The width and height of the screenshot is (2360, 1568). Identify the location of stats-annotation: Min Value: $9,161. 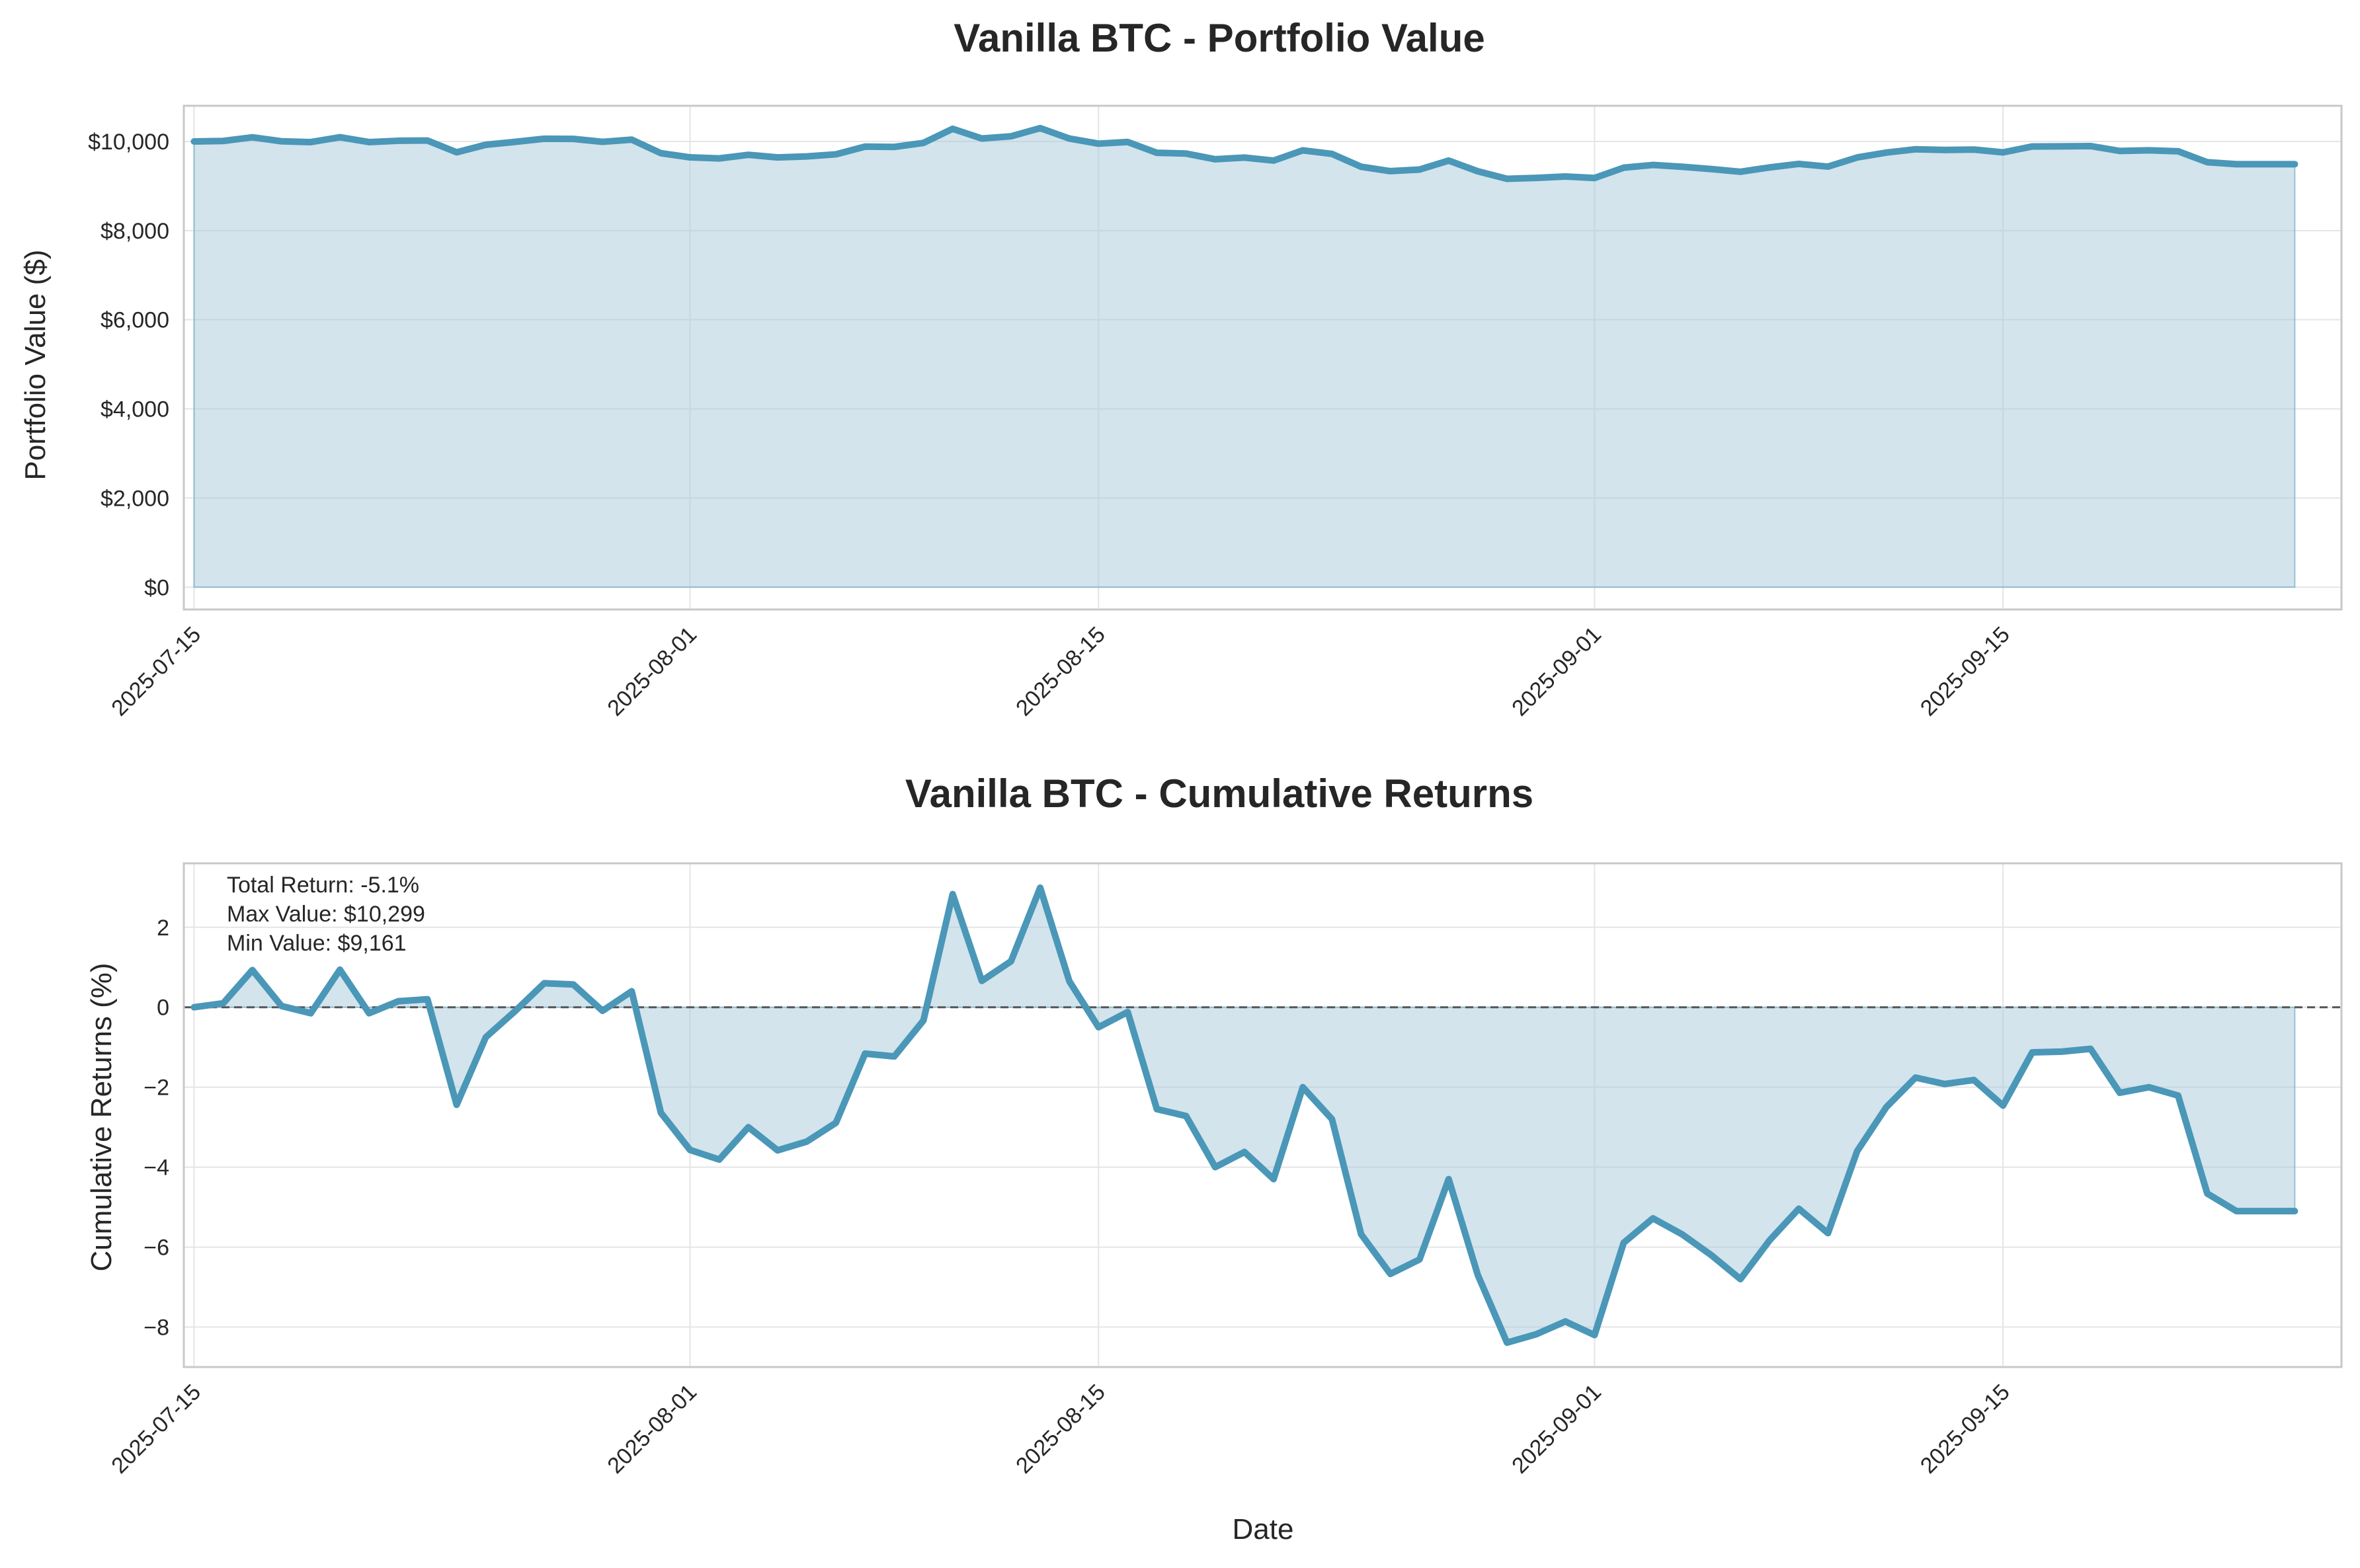
(317, 943).